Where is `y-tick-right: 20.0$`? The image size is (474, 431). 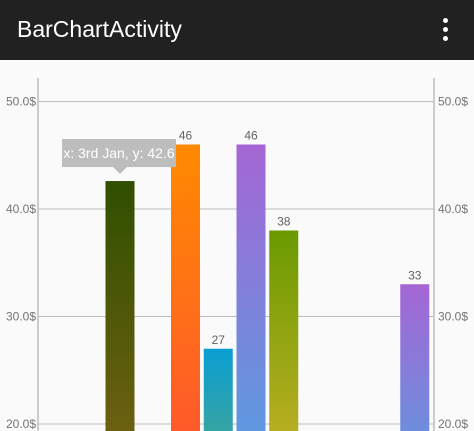
y-tick-right: 20.0$ is located at coordinates (453, 424).